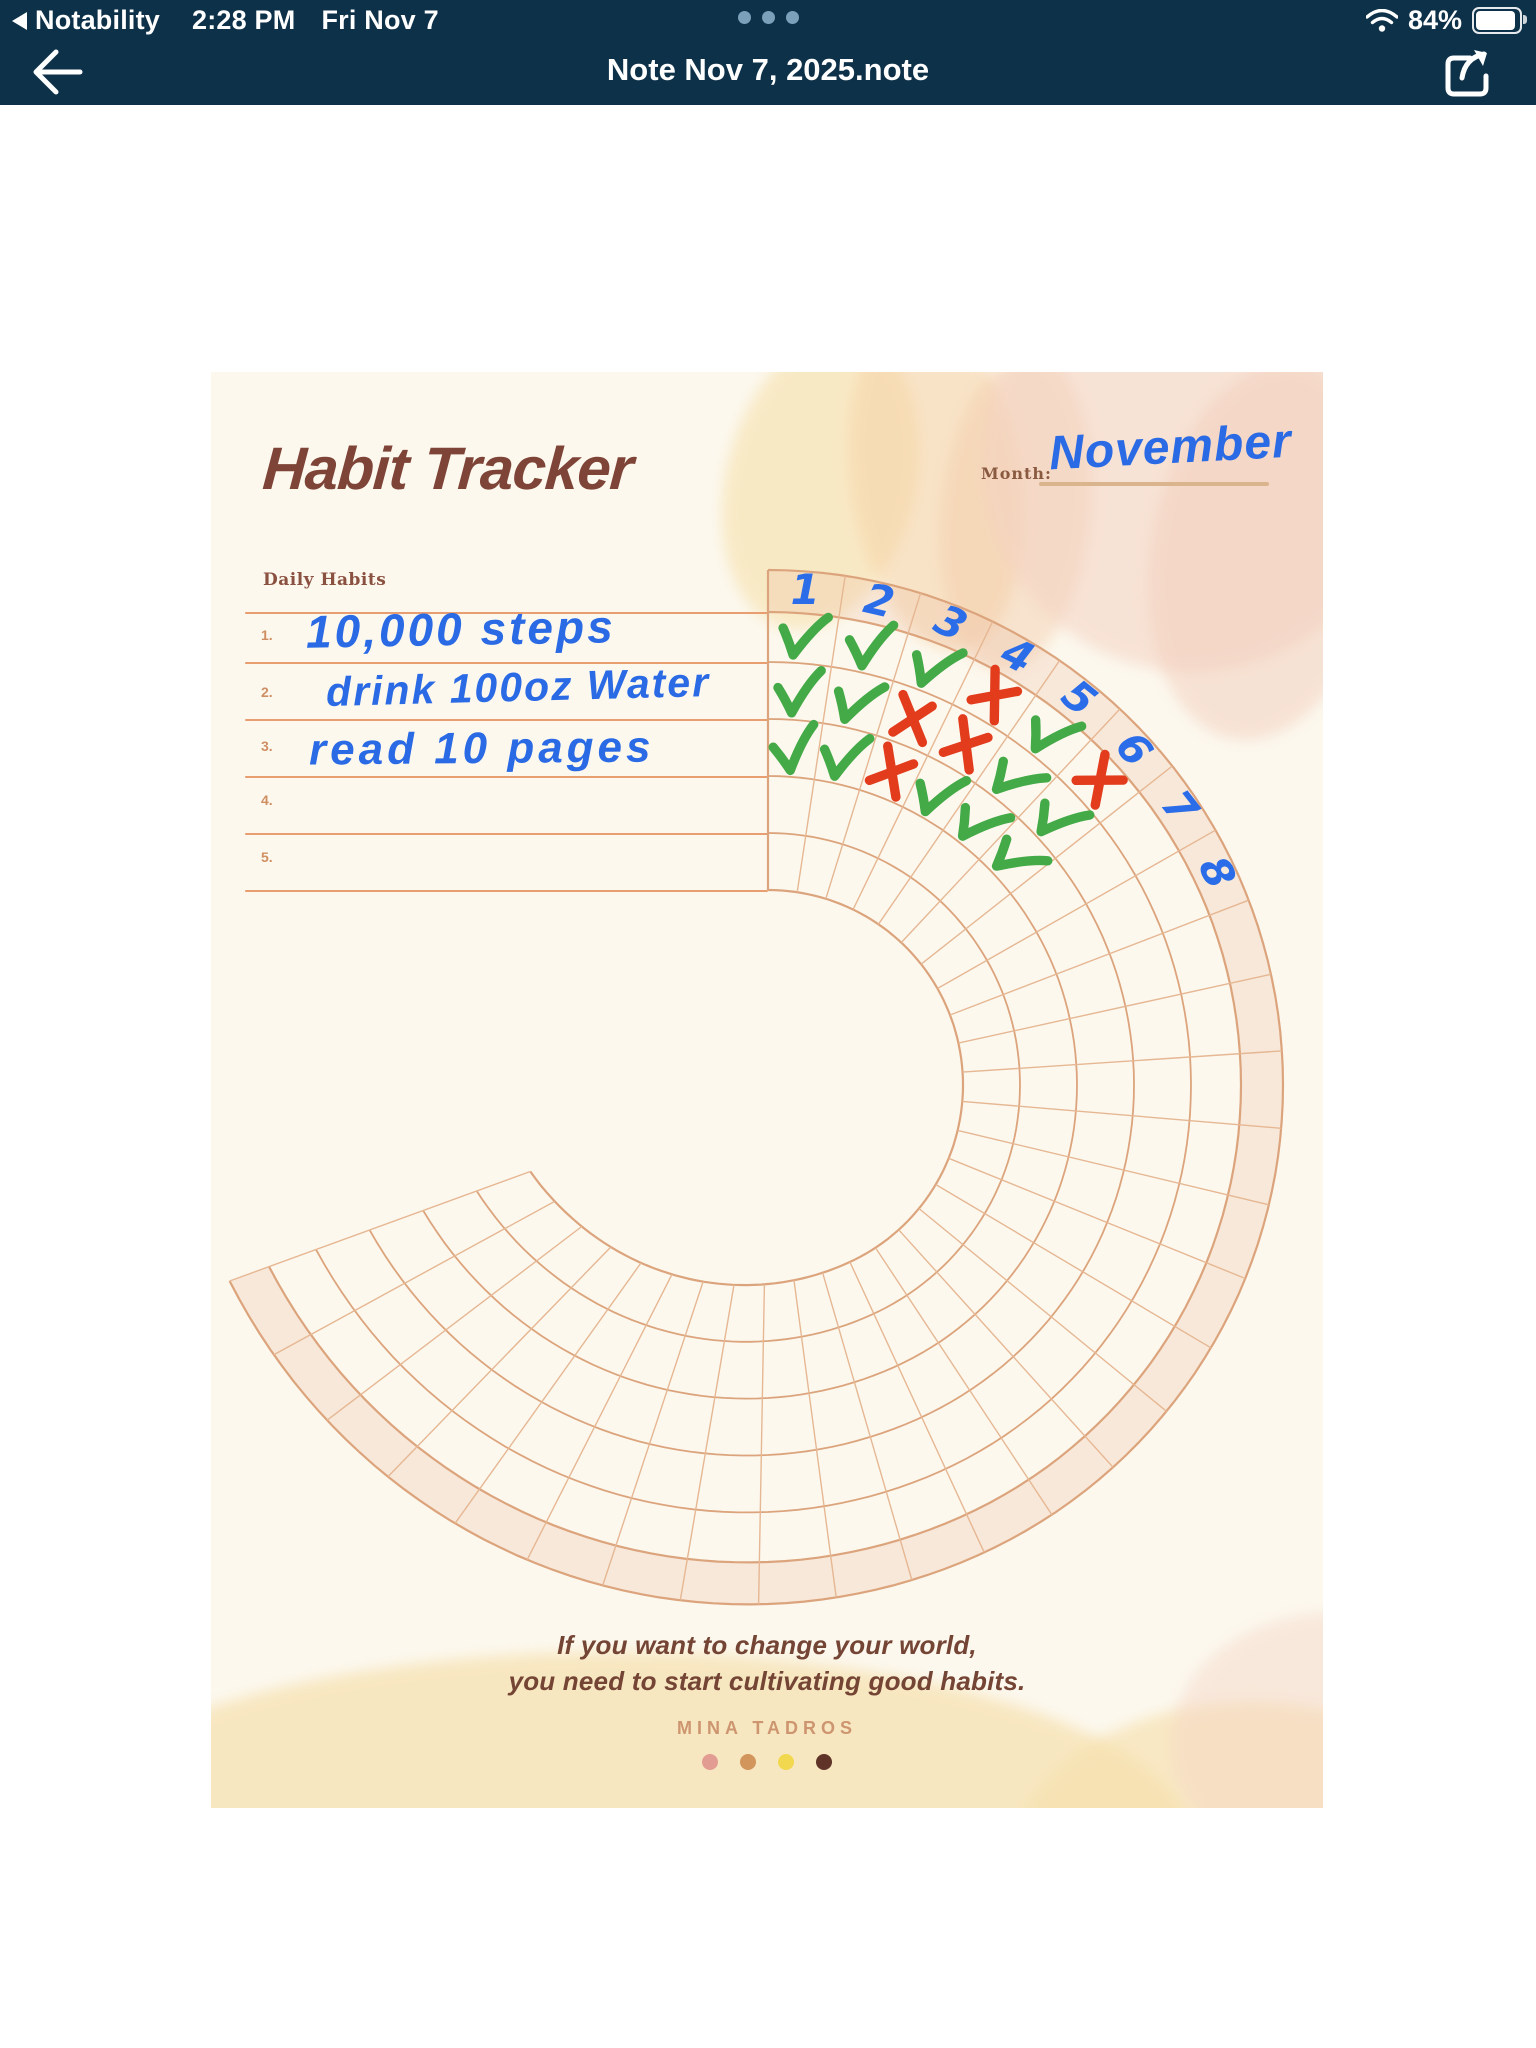 The width and height of the screenshot is (1536, 2048). Describe the element at coordinates (380, 20) in the screenshot. I see `status-date: Fri Nov 7` at that location.